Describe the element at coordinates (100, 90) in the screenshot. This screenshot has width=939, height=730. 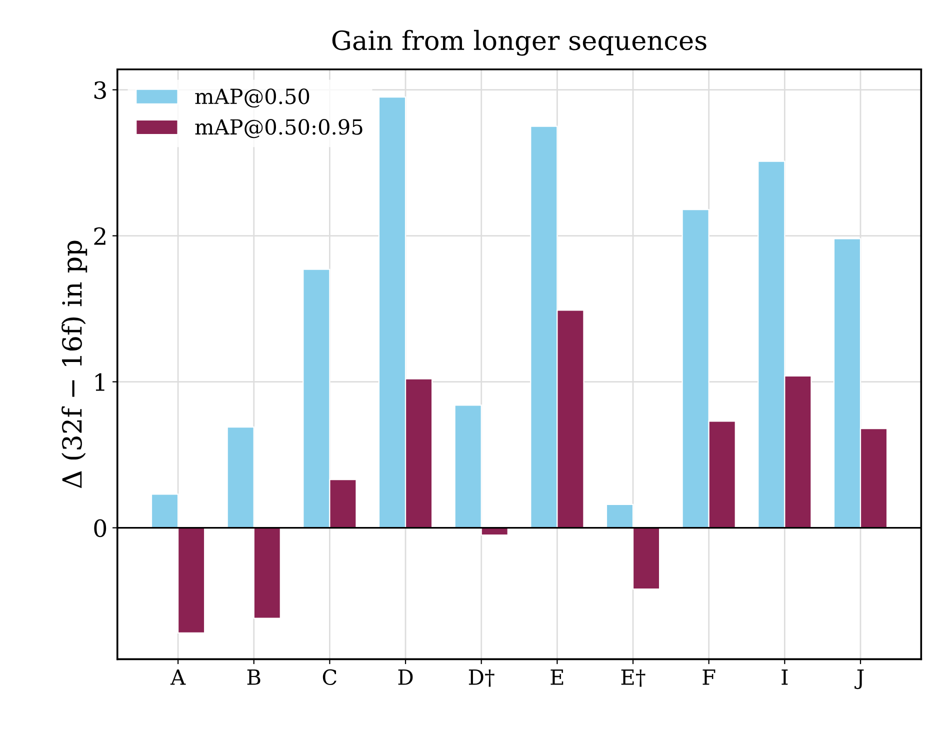
I see `y-tick-label: 3` at that location.